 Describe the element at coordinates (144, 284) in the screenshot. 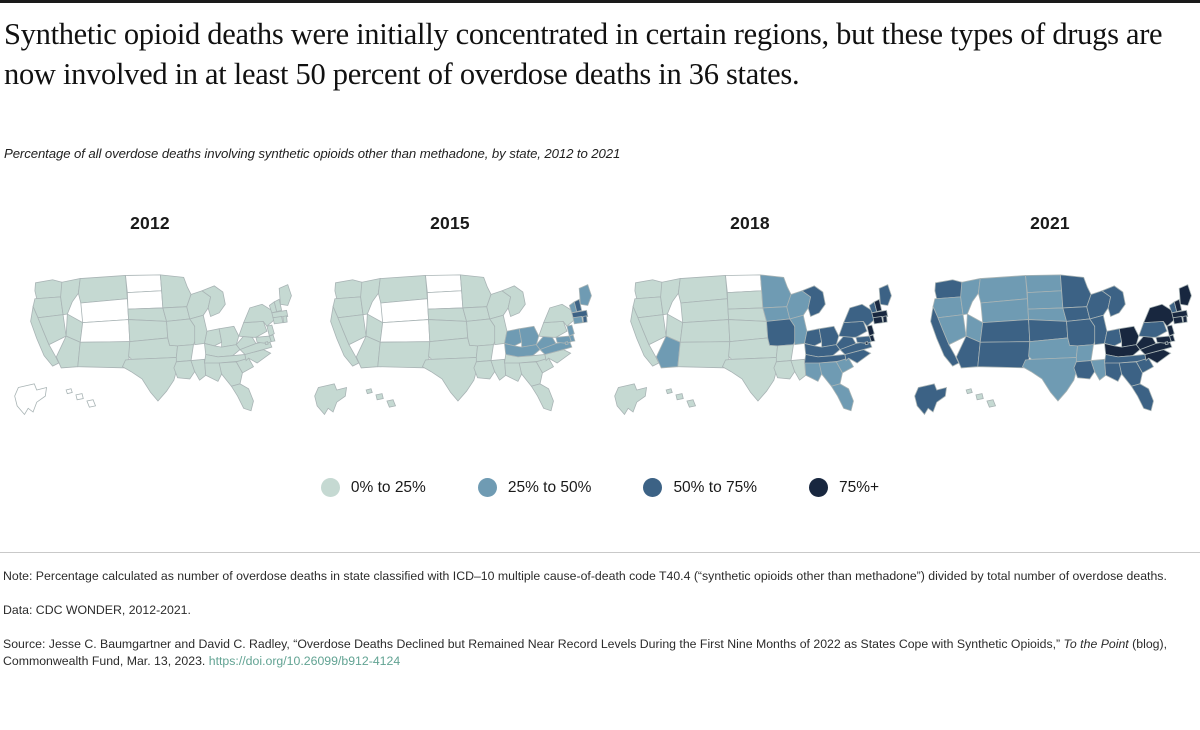

I see `state-nd` at that location.